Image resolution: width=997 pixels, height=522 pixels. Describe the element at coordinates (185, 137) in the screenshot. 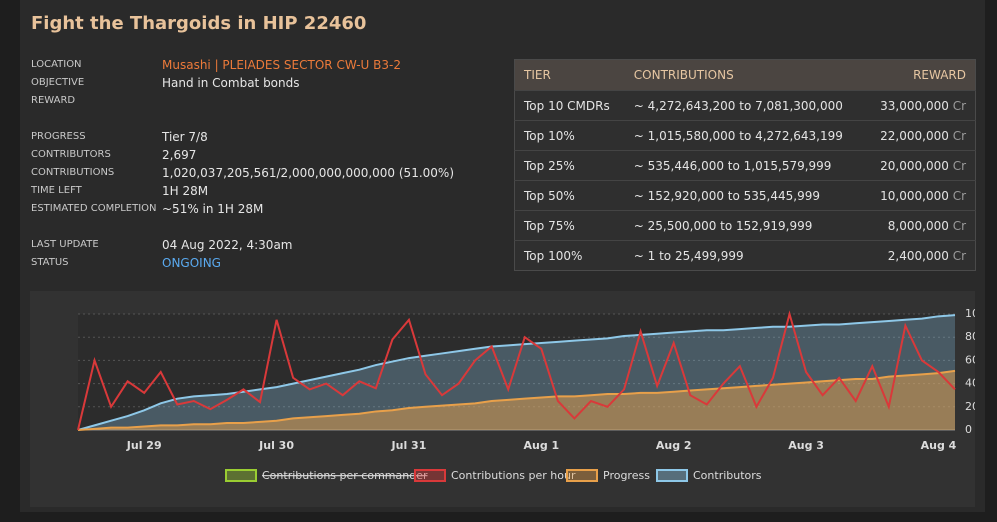

I see `detail-value: Tier 7/8` at that location.